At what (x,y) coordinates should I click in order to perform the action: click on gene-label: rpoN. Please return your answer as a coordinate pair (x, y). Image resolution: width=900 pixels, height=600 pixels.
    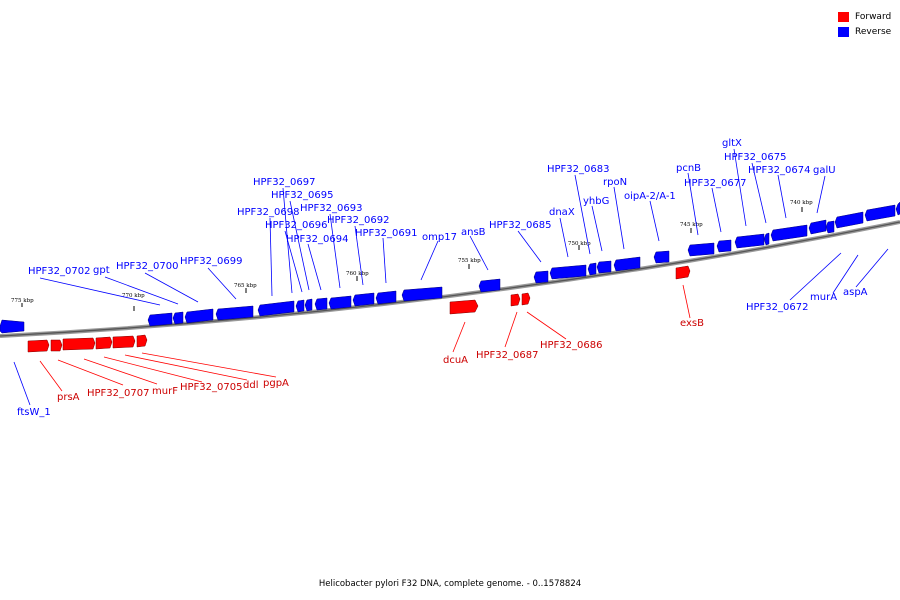
    Looking at the image, I should click on (615, 182).